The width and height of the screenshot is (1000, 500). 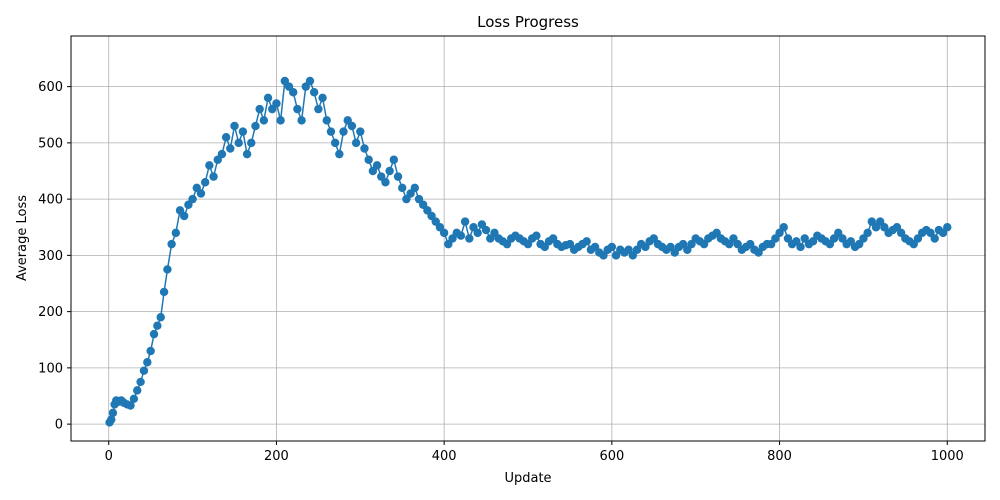 What do you see at coordinates (534, 452) in the screenshot?
I see `x-axis: 0 200 400 600 800 1000` at bounding box center [534, 452].